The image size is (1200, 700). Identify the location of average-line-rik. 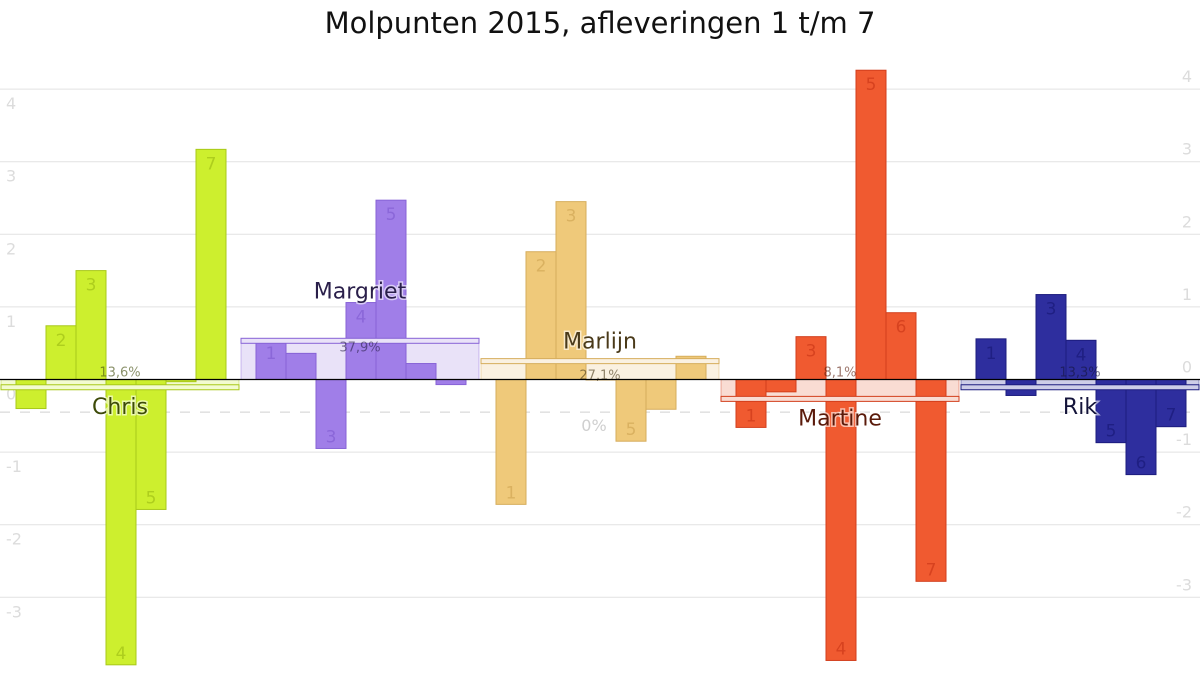
(1080, 387).